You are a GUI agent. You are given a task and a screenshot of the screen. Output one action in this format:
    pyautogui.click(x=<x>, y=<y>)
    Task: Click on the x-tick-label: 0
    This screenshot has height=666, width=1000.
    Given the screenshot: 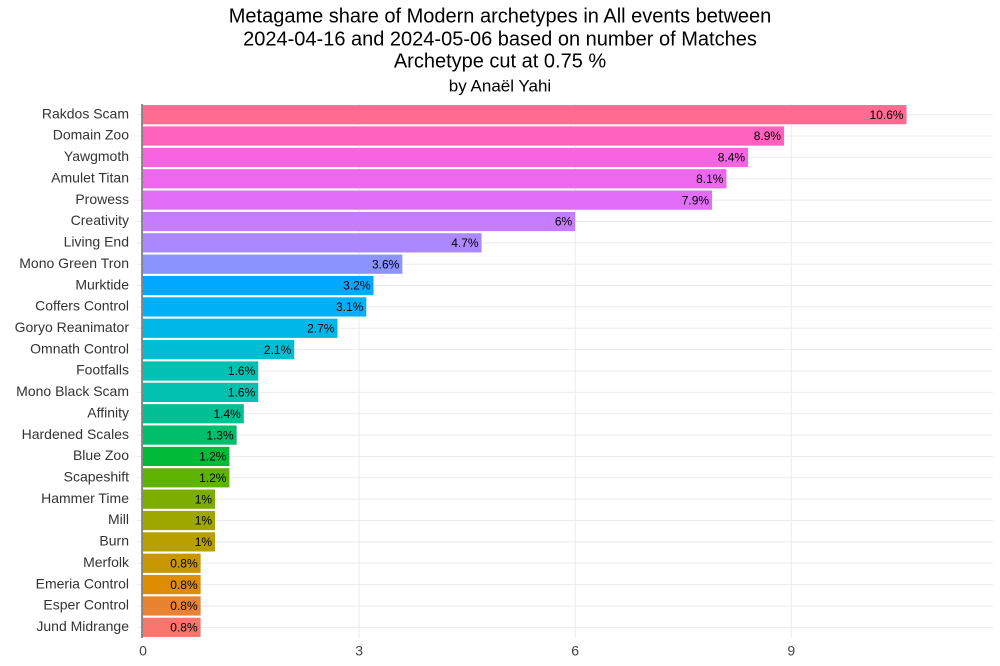 What is the action you would take?
    pyautogui.click(x=143, y=651)
    